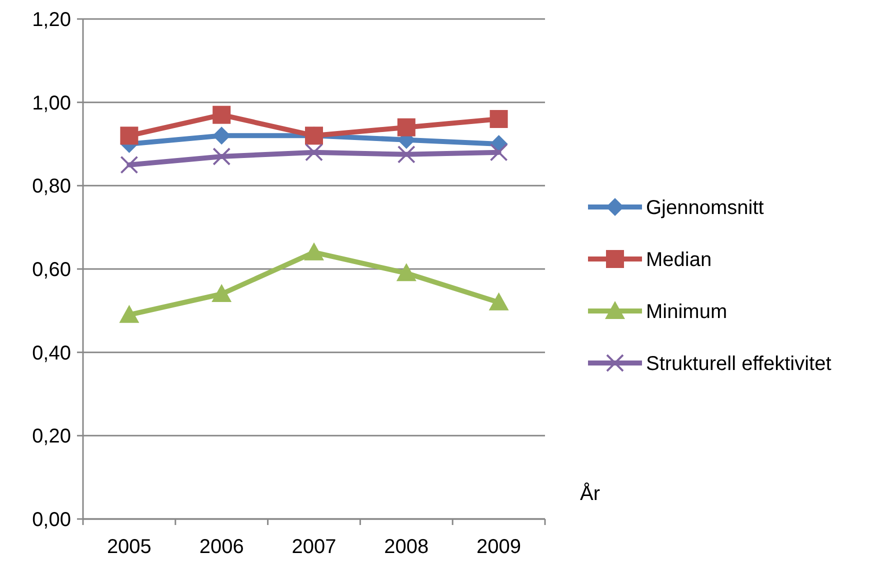 The image size is (887, 567). Describe the element at coordinates (51, 520) in the screenshot. I see `y-tick-label: 0,00` at that location.